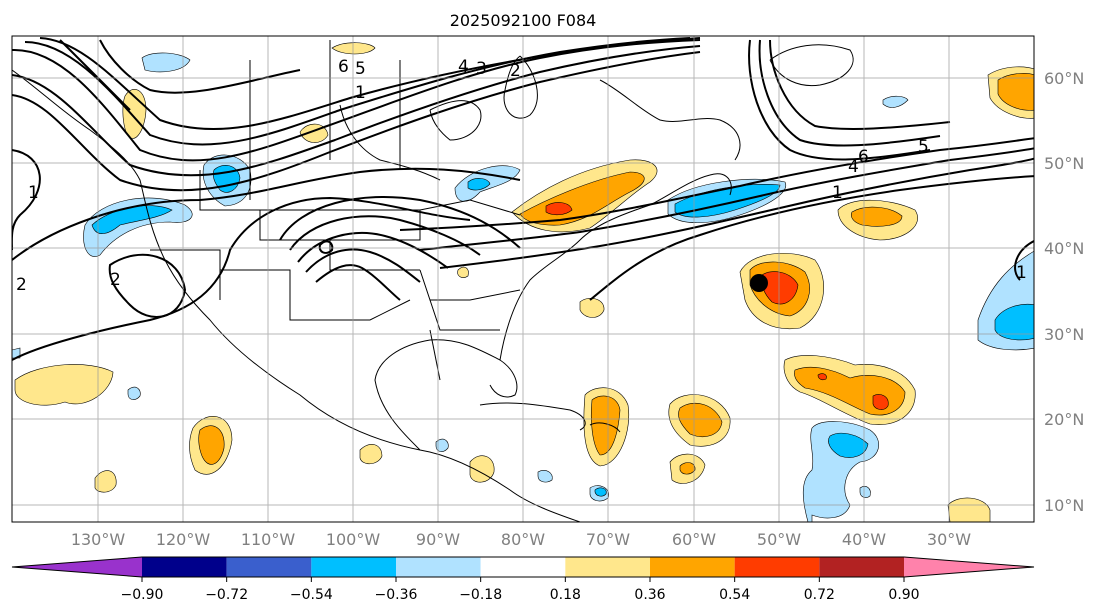 Image resolution: width=1105 pixels, height=615 pixels. What do you see at coordinates (969, 567) in the screenshot?
I see `colorbar-extend-high` at bounding box center [969, 567].